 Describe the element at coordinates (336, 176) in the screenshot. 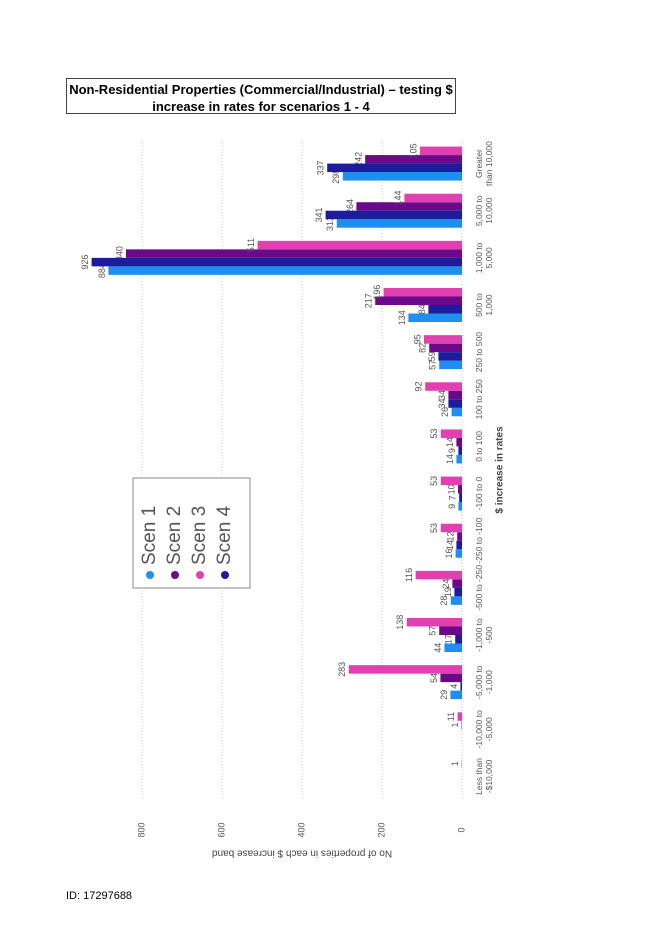

I see `data-label: 298` at that location.